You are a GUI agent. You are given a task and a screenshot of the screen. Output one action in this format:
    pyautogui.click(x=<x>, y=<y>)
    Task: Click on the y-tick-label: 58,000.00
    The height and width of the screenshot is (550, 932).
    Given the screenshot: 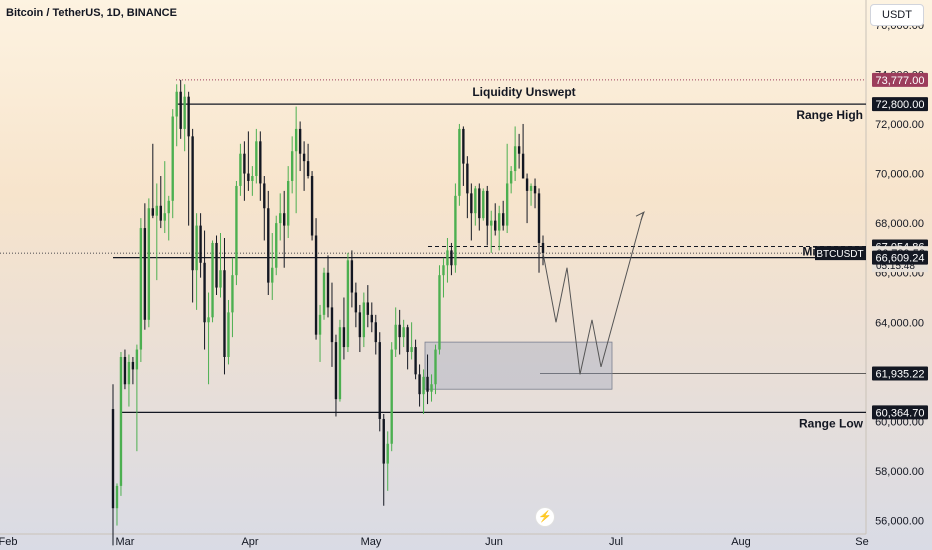 What is the action you would take?
    pyautogui.click(x=899, y=472)
    